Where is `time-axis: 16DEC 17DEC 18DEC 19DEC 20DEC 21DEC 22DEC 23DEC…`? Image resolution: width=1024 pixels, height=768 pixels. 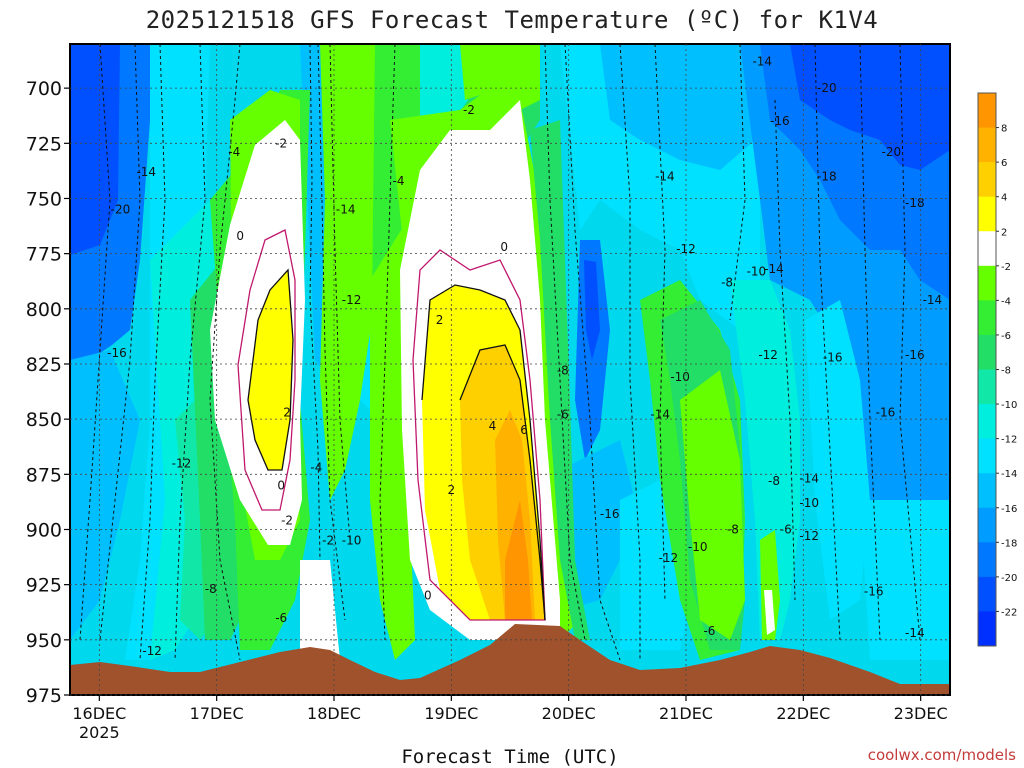 time-axis: 16DEC 17DEC 18DEC 19DEC 20DEC 21DEC 22DEC 23DEC… is located at coordinates (510, 718).